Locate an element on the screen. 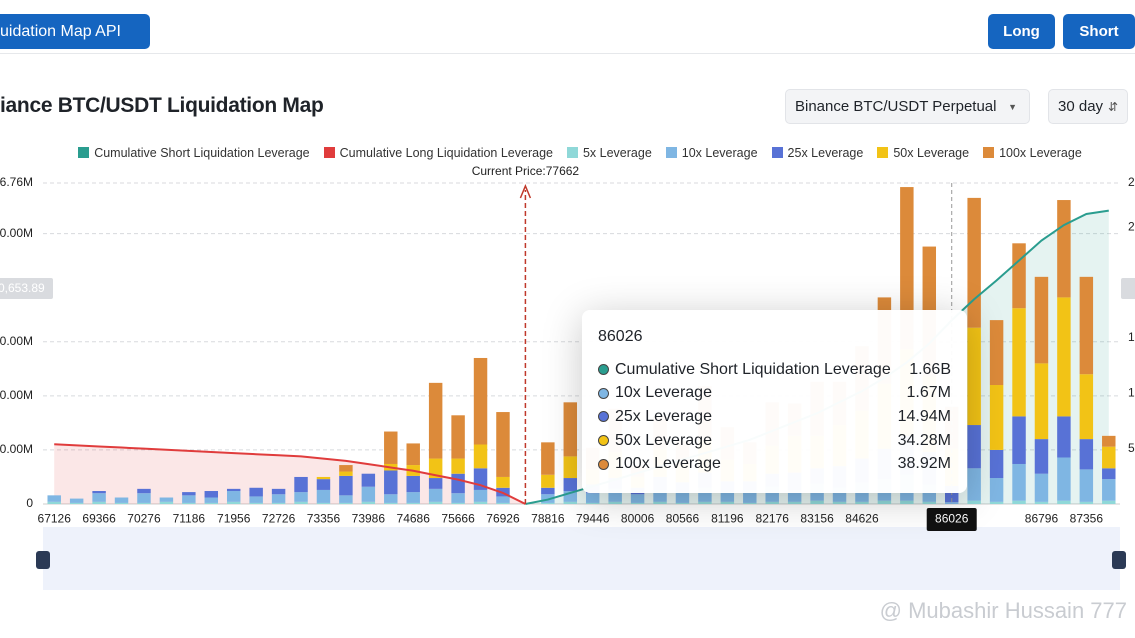 The height and width of the screenshot is (638, 1135). legend-item: 25x Leverage is located at coordinates (817, 153).